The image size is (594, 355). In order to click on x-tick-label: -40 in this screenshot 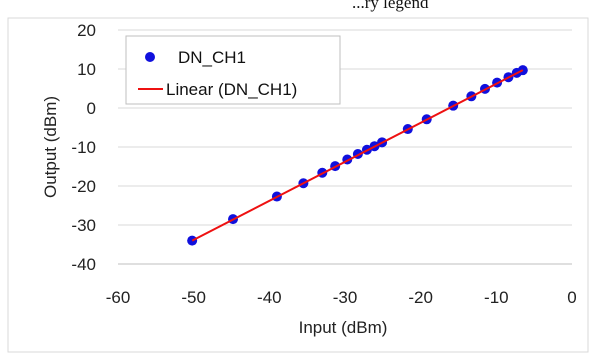, I will do `click(269, 297)`.